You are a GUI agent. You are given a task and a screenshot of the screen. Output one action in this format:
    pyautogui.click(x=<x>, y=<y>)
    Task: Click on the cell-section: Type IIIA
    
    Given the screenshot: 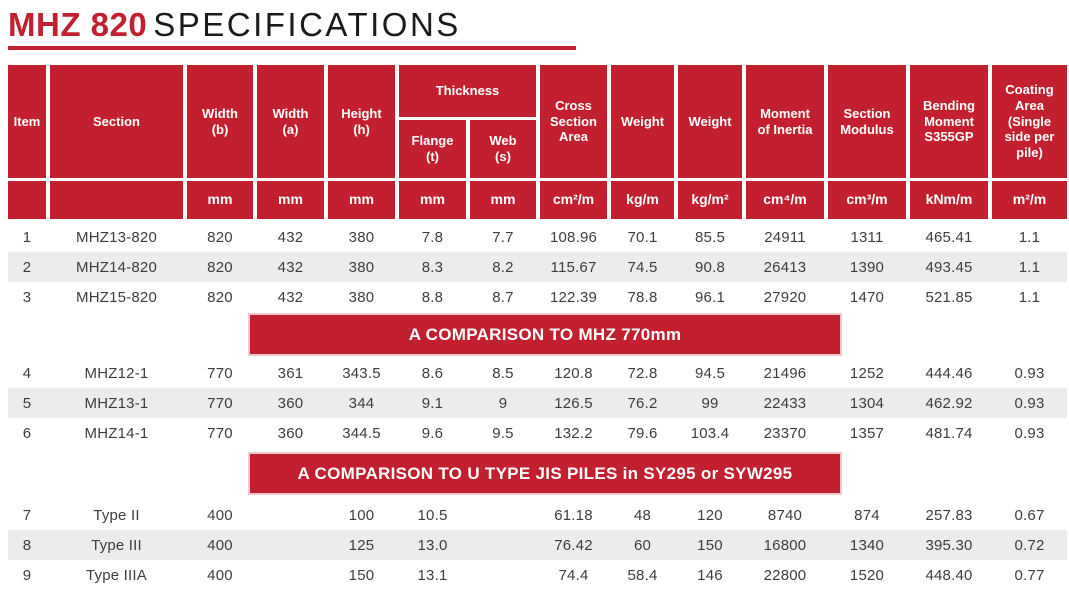 What is the action you would take?
    pyautogui.click(x=116, y=575)
    